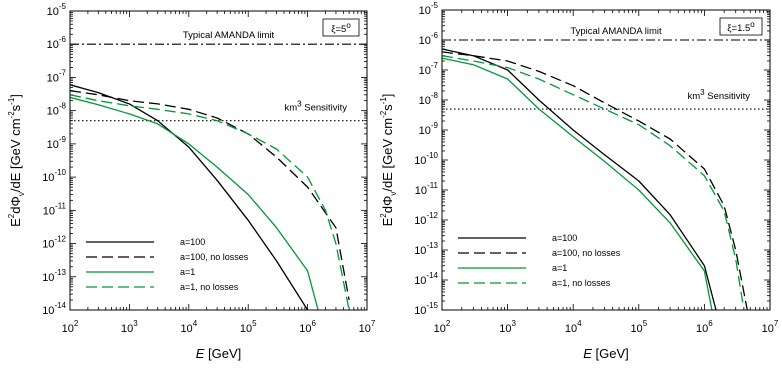  Describe the element at coordinates (426, 309) in the screenshot. I see `y-tick-label: 10⁻¹⁵` at that location.